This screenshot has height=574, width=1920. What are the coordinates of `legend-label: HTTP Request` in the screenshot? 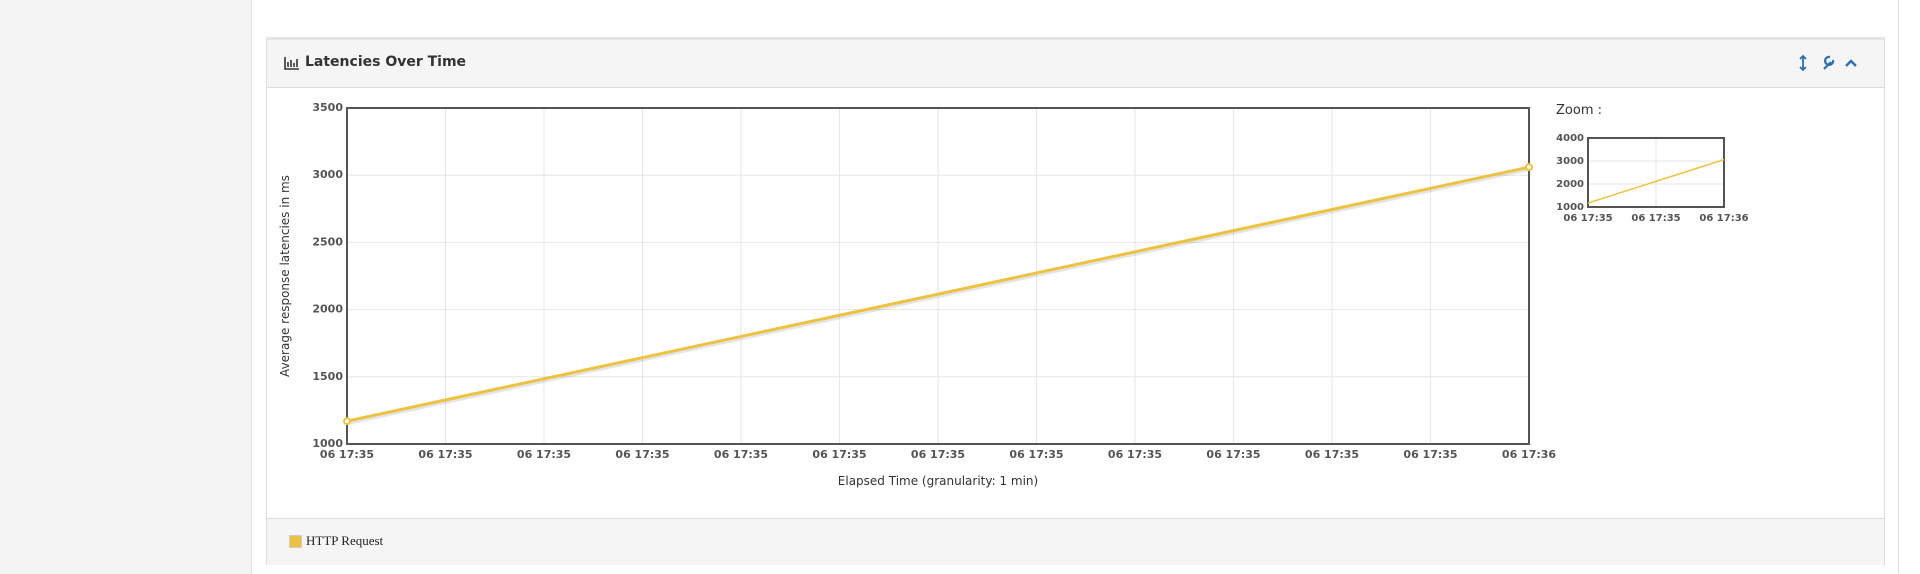 It's located at (345, 540).